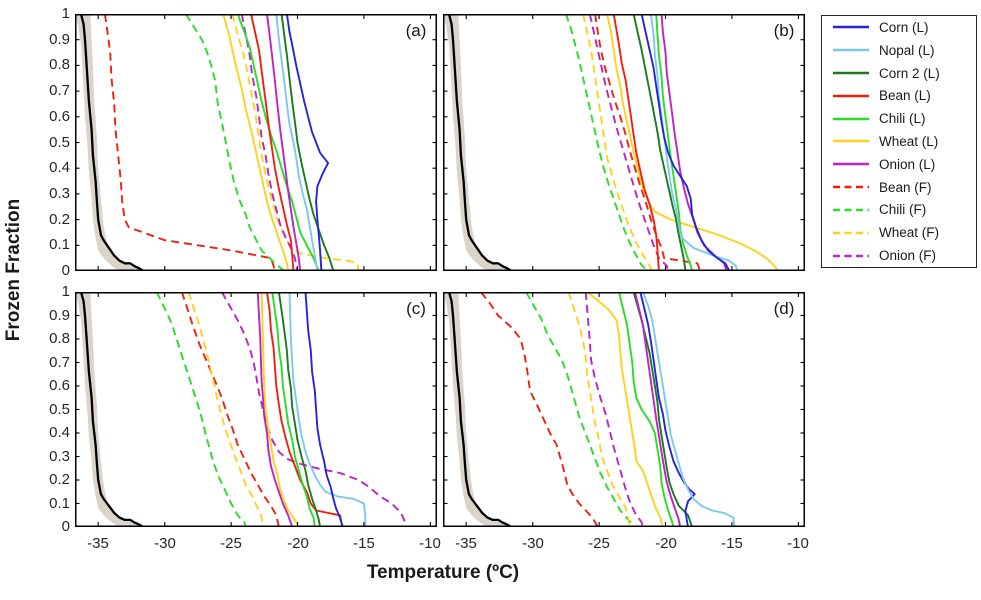 The image size is (981, 600). Describe the element at coordinates (416, 308) in the screenshot. I see `panel-label-c: (c)` at that location.